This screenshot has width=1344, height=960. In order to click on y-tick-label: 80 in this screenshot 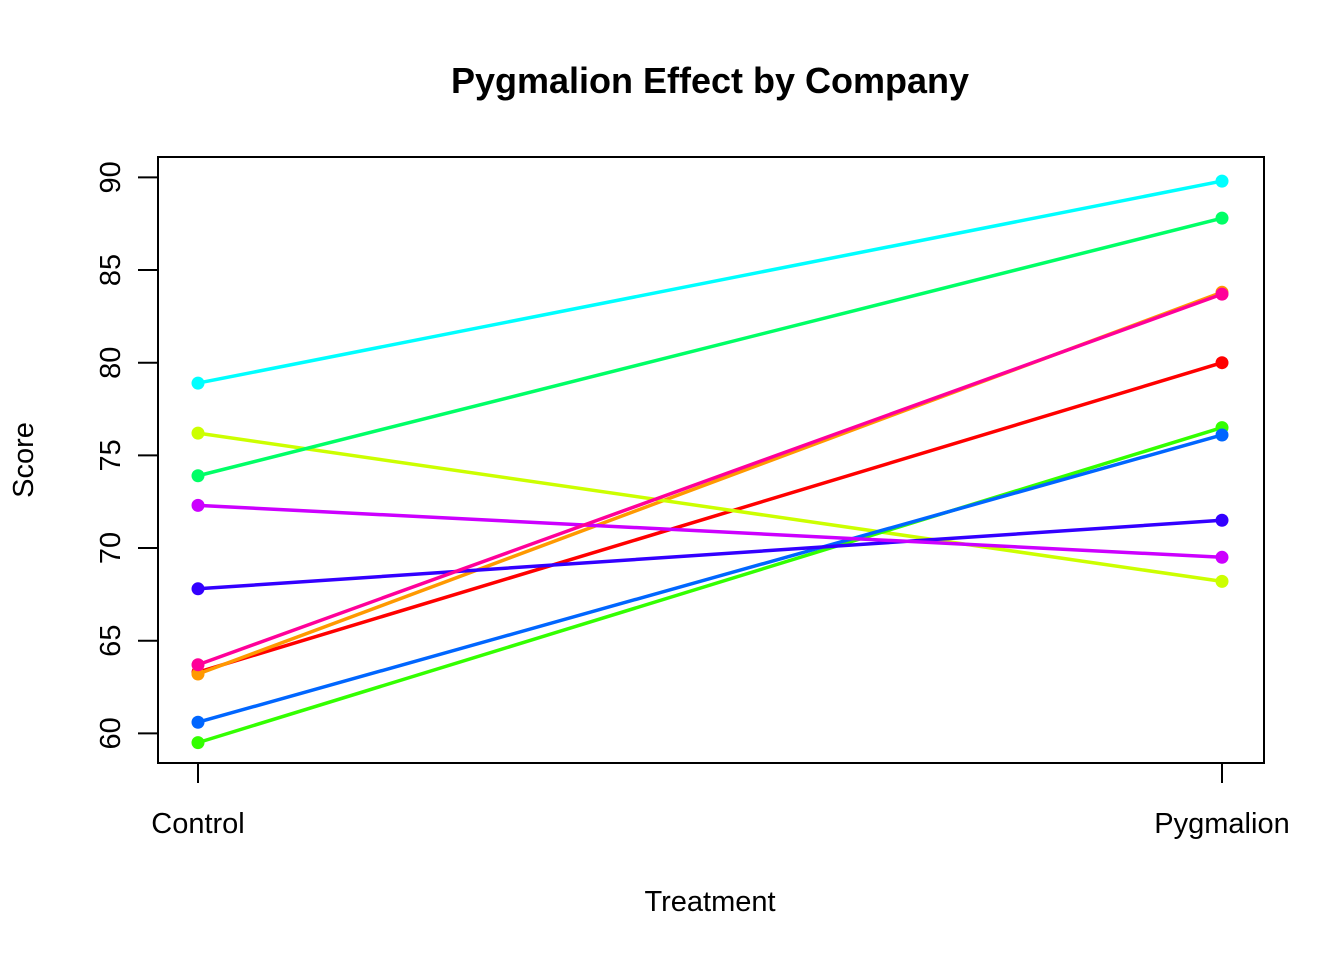, I will do `click(111, 363)`.